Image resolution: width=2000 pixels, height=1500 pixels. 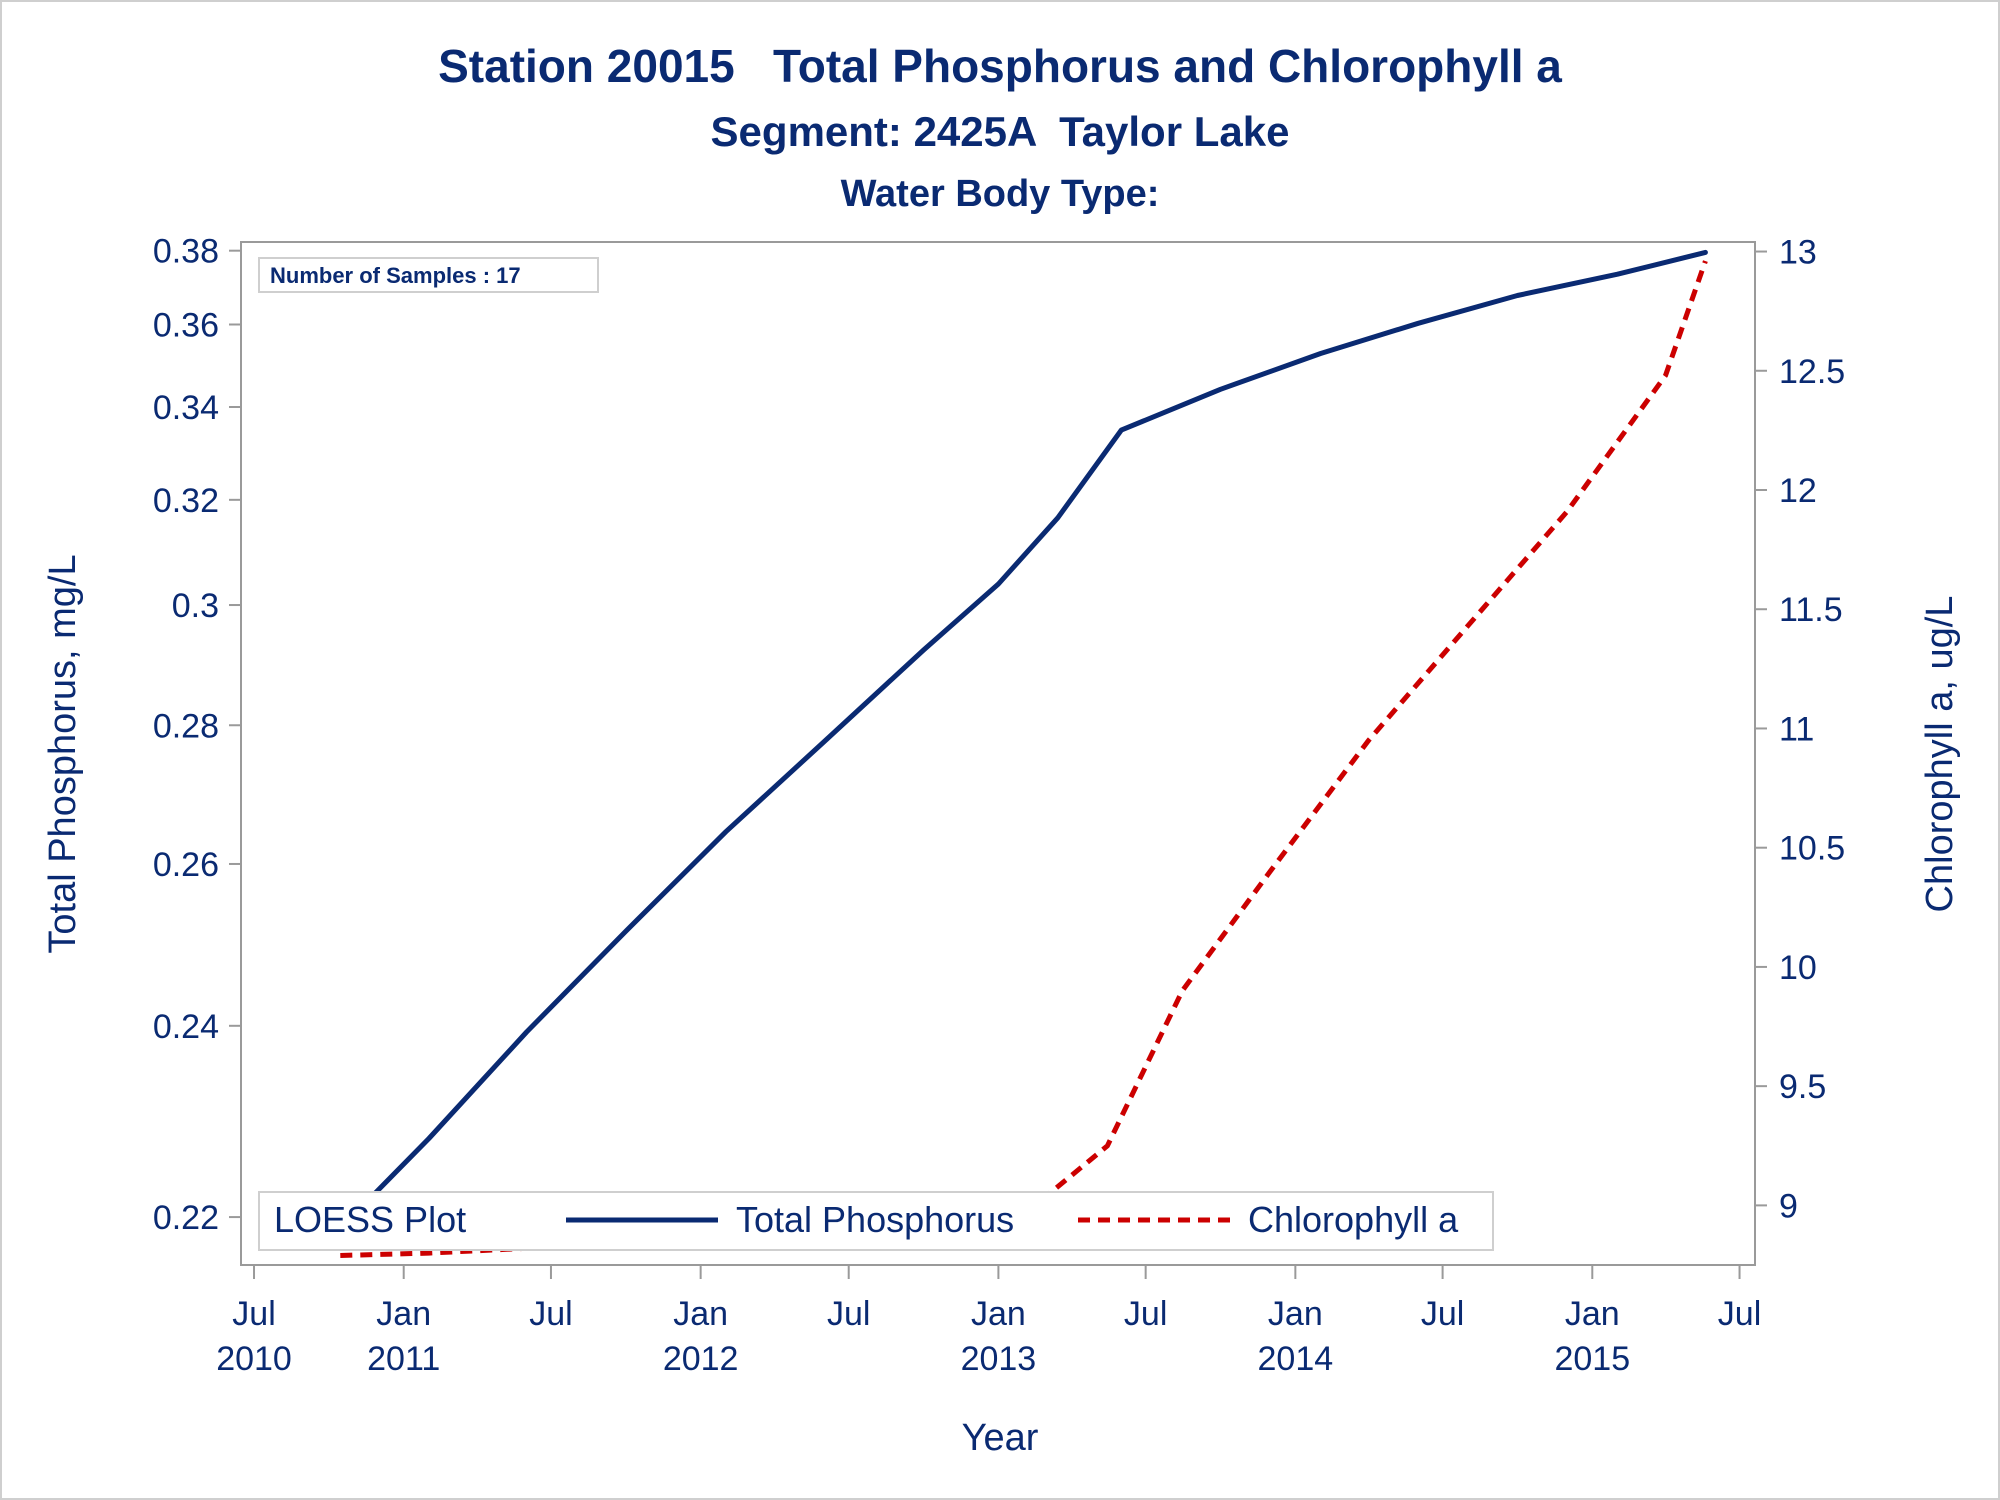 I want to click on y-tick-label: 0.26, so click(x=186, y=865).